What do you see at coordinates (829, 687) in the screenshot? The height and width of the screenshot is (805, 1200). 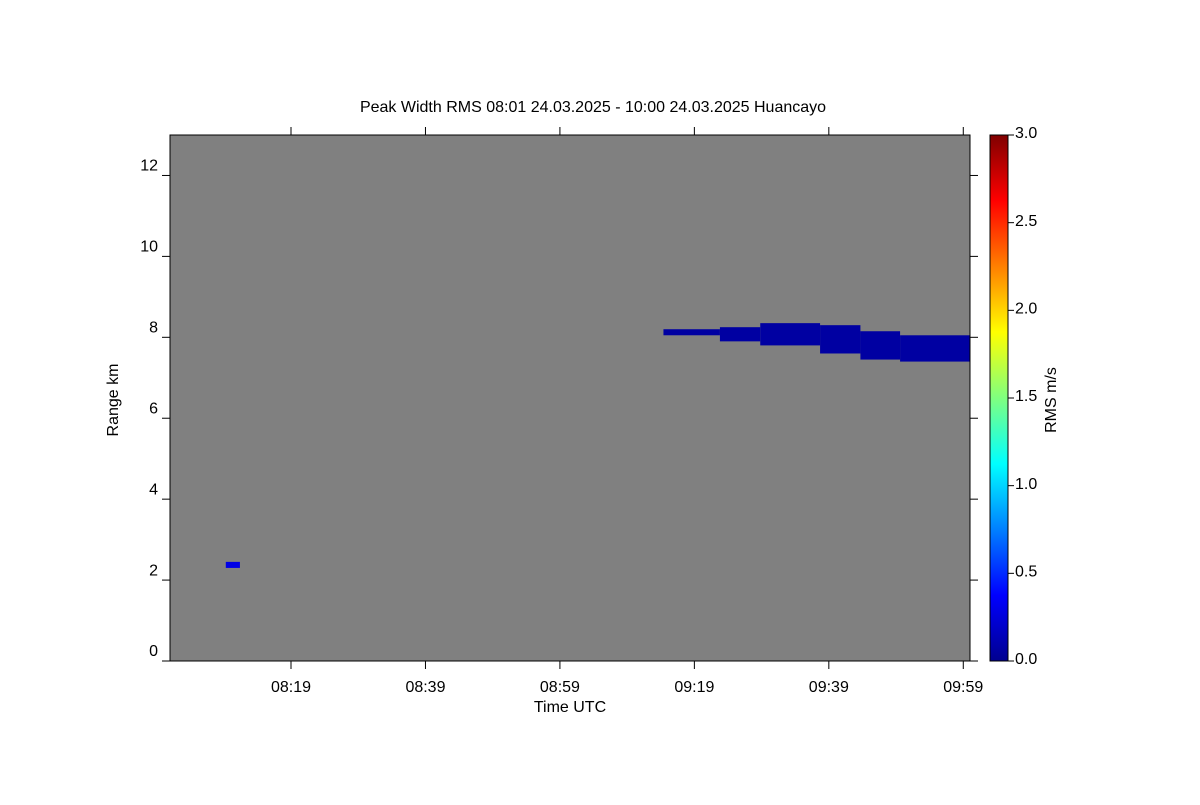 I see `x-tick-label: 09:39` at bounding box center [829, 687].